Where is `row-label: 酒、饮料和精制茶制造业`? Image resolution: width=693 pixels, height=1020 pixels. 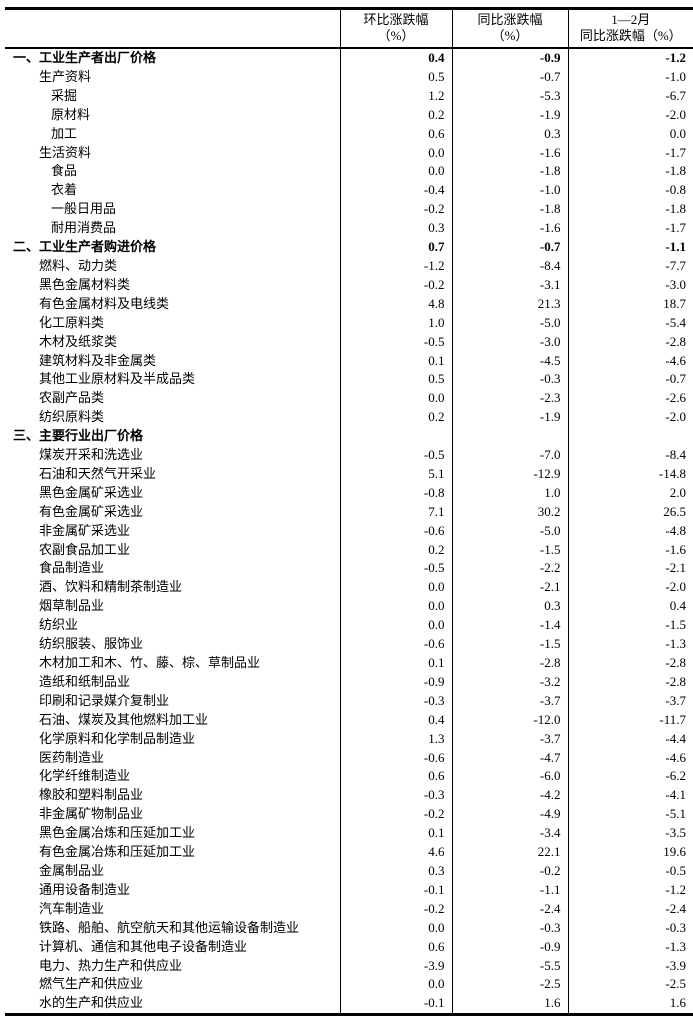
row-label: 酒、饮料和精制茶制造业 is located at coordinates (111, 587).